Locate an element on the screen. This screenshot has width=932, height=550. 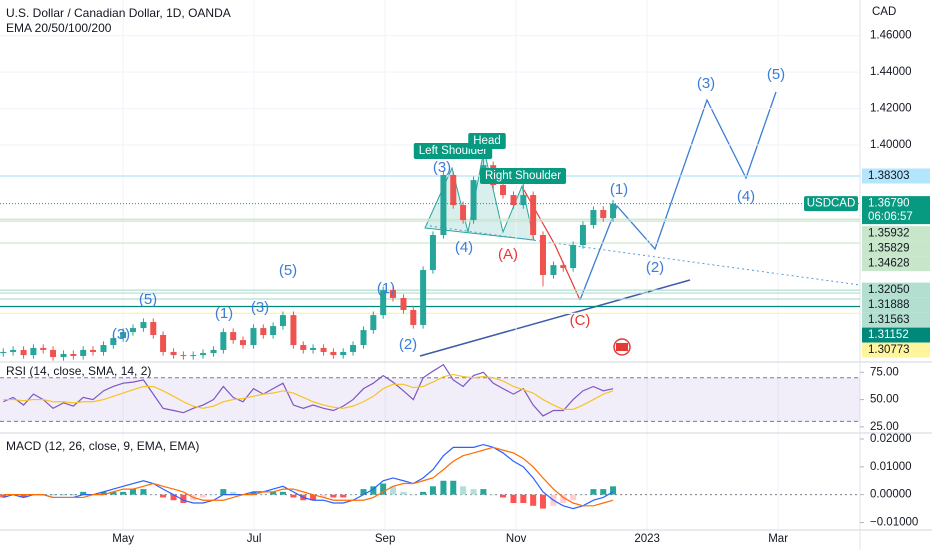
rsi-line is located at coordinates (308, 390).